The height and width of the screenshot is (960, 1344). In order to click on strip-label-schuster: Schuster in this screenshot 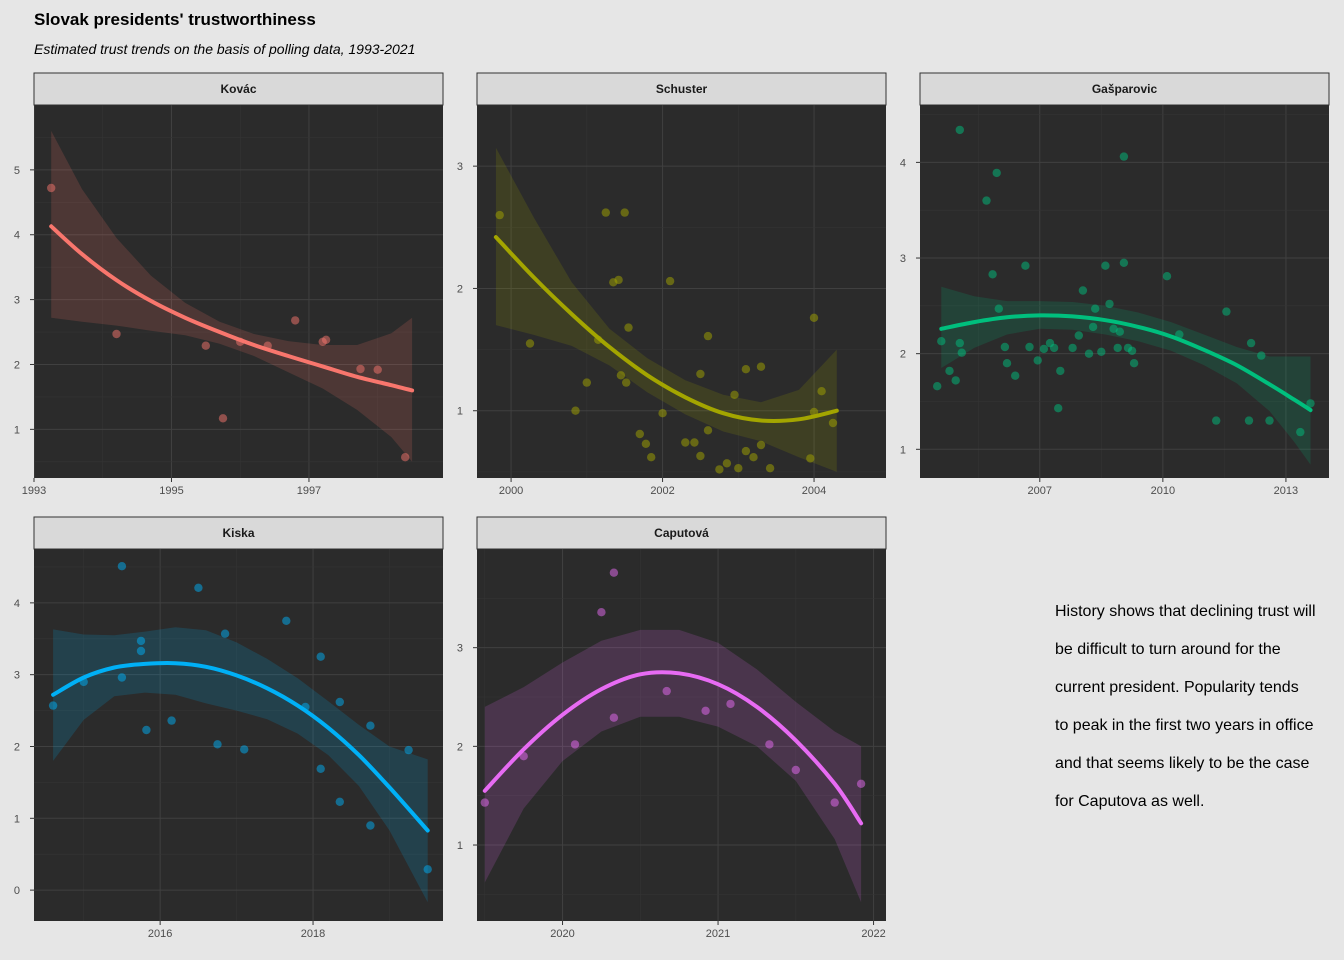, I will do `click(682, 89)`.